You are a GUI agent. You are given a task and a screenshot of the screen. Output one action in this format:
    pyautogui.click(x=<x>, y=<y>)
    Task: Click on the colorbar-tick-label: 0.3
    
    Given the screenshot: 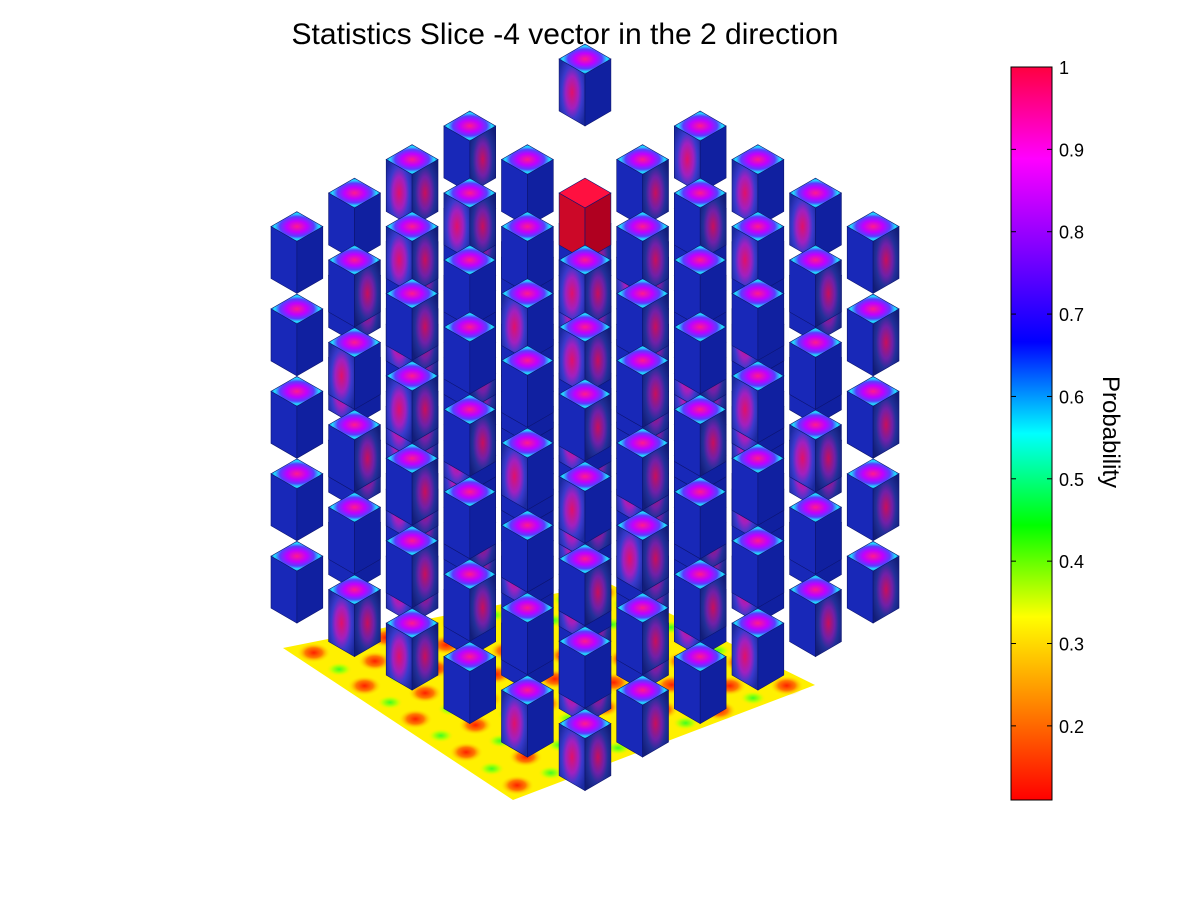 What is the action you would take?
    pyautogui.click(x=1071, y=645)
    